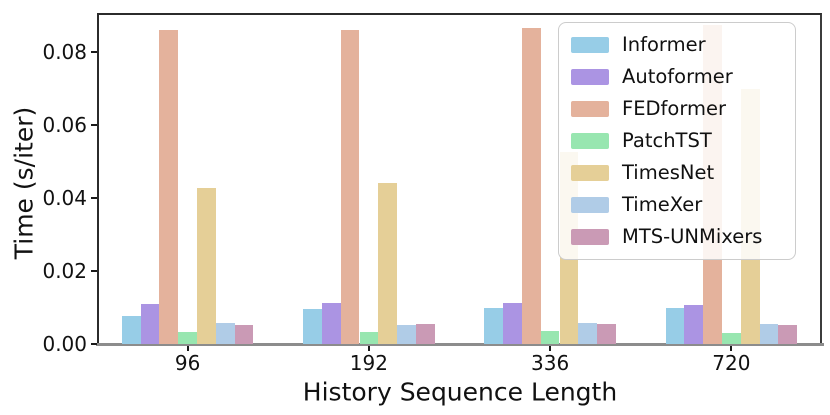 The image size is (830, 415). Describe the element at coordinates (64, 52) in the screenshot. I see `y-tick-label: 0.08` at that location.